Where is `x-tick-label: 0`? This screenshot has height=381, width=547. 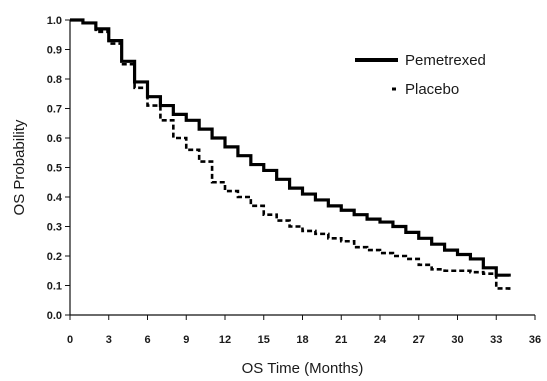
x-tick-label: 0 is located at coordinates (70, 340).